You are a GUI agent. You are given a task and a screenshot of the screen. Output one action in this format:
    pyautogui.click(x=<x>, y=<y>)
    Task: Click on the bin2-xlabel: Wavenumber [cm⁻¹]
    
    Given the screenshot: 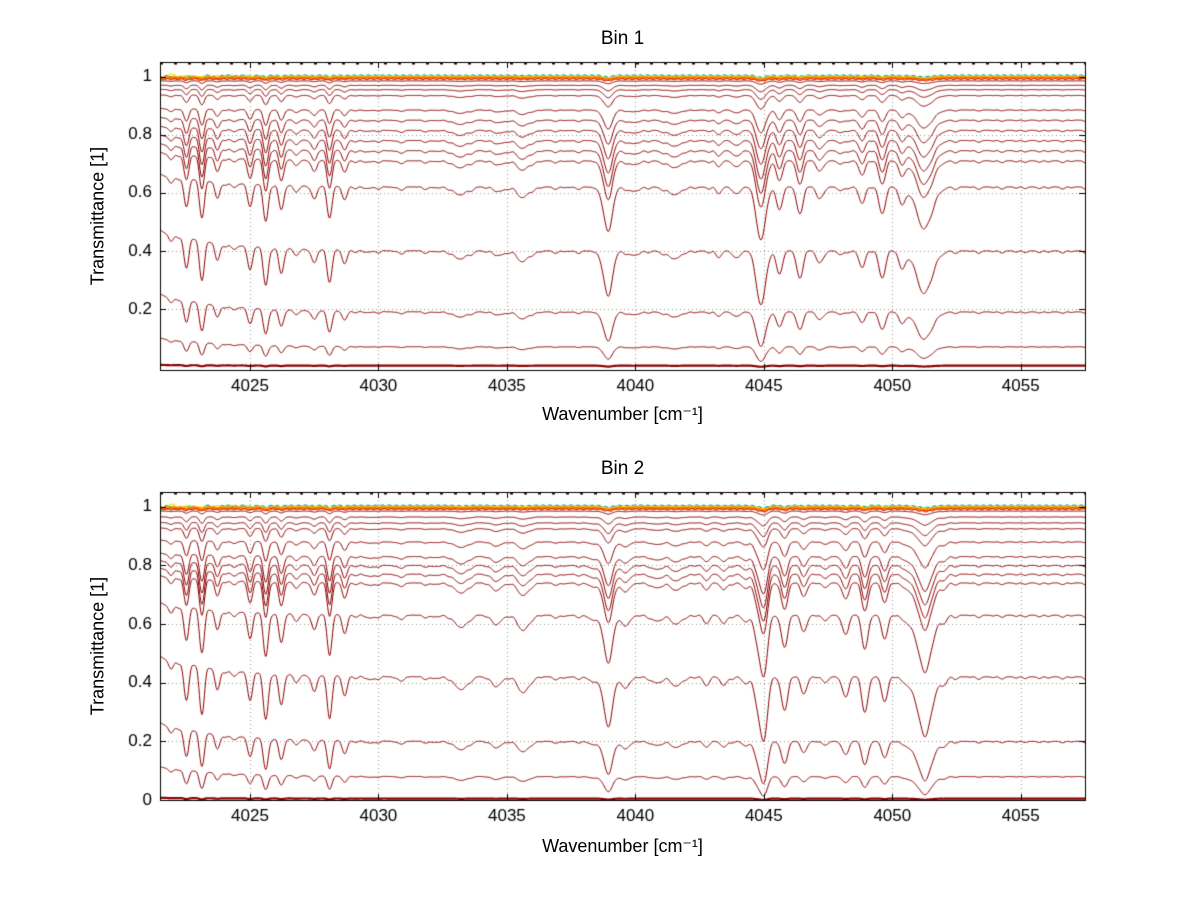 What is the action you would take?
    pyautogui.click(x=622, y=846)
    